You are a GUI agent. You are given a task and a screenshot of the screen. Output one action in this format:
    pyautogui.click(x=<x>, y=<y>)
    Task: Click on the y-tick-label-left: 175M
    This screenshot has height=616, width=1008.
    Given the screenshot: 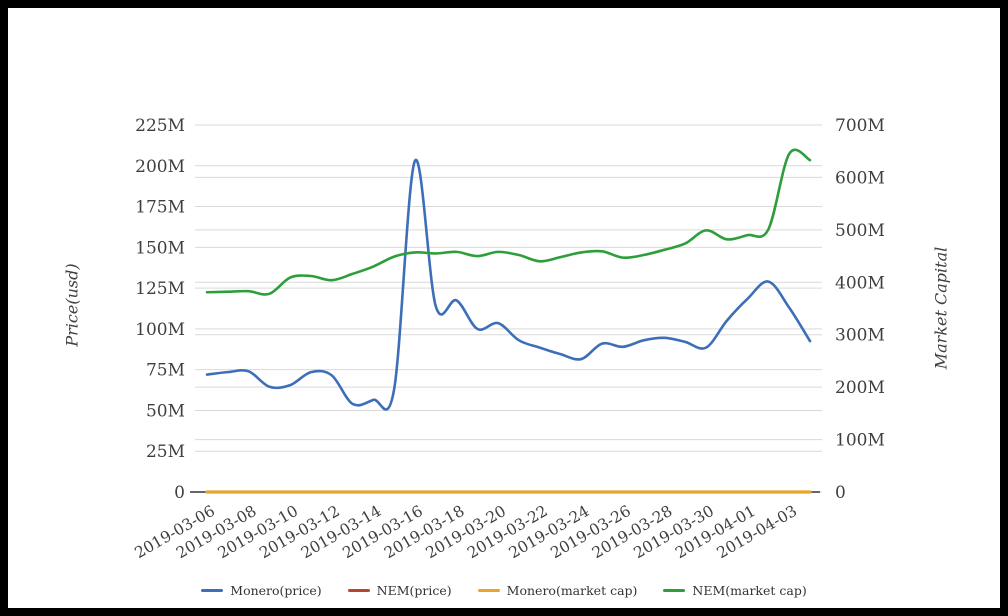 What is the action you would take?
    pyautogui.click(x=160, y=208)
    